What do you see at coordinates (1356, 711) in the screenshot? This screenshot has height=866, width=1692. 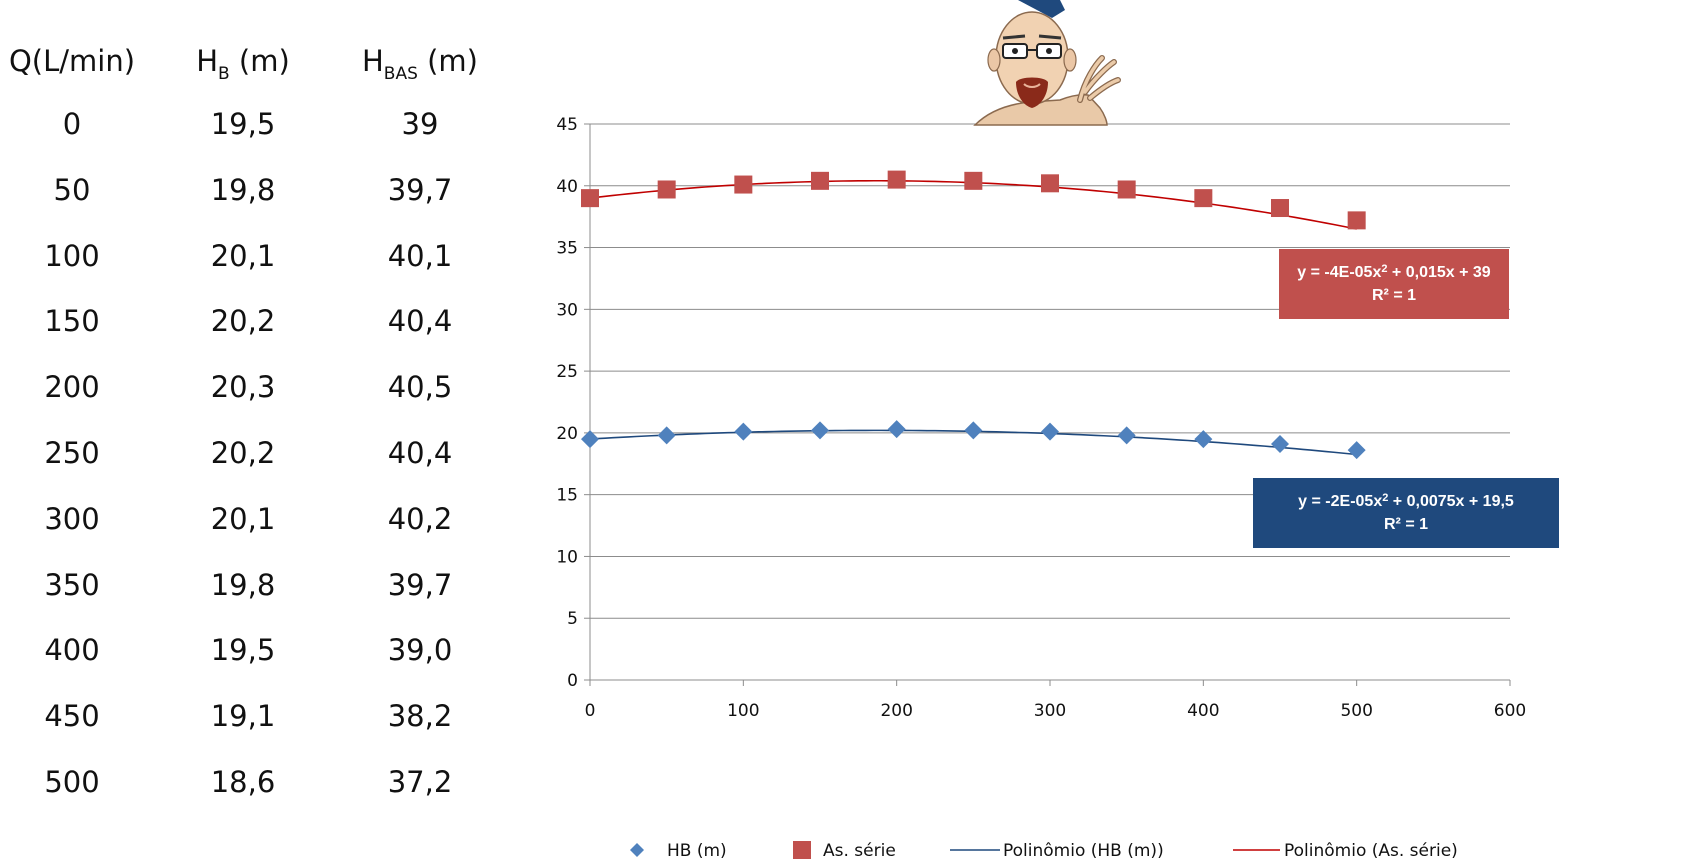 I see `x-tick-label: 500` at bounding box center [1356, 711].